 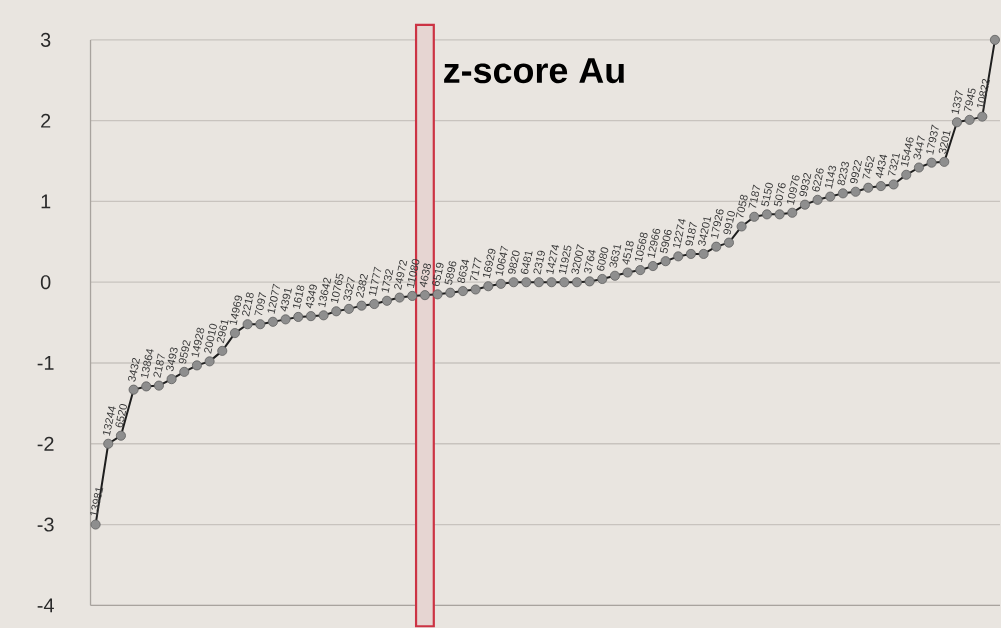 What do you see at coordinates (210, 338) in the screenshot?
I see `x-tick-label: 20010` at bounding box center [210, 338].